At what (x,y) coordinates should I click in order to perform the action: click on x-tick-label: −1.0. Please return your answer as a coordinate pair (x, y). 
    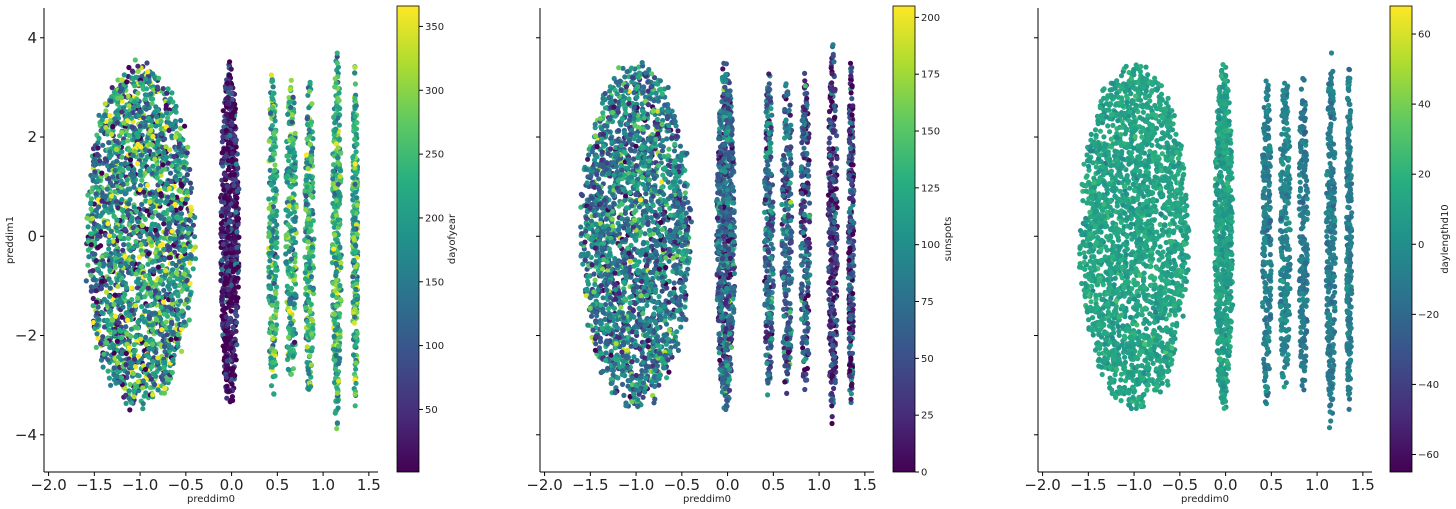
    Looking at the image, I should click on (140, 485).